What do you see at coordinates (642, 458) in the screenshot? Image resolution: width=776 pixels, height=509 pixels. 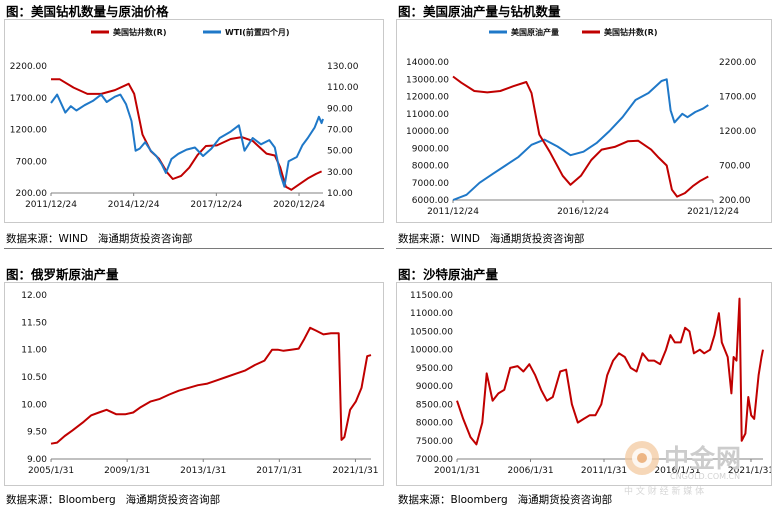 I see `watermark-logo` at bounding box center [642, 458].